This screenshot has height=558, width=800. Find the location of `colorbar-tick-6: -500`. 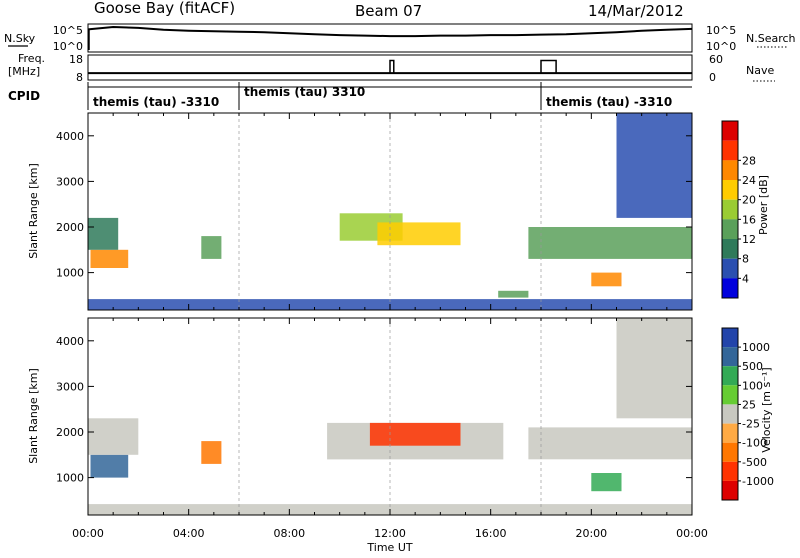

colorbar-tick-6: -500 is located at coordinates (754, 462).